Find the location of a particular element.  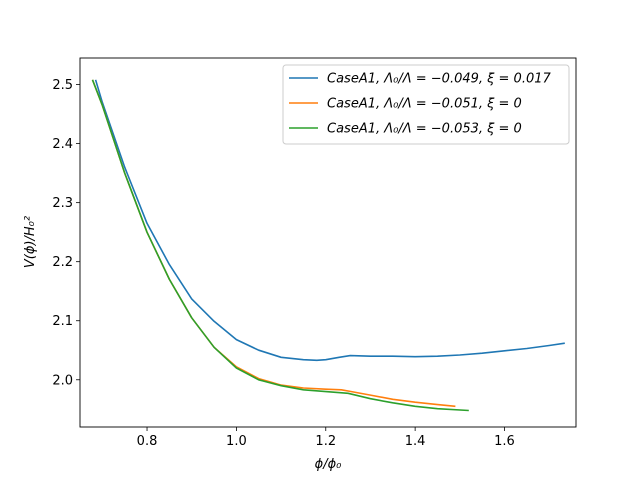

x-tick-label: 1.2 is located at coordinates (325, 441).